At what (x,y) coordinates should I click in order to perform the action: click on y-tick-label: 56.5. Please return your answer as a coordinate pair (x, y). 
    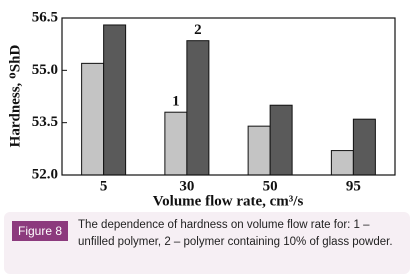
    Looking at the image, I should click on (45, 17).